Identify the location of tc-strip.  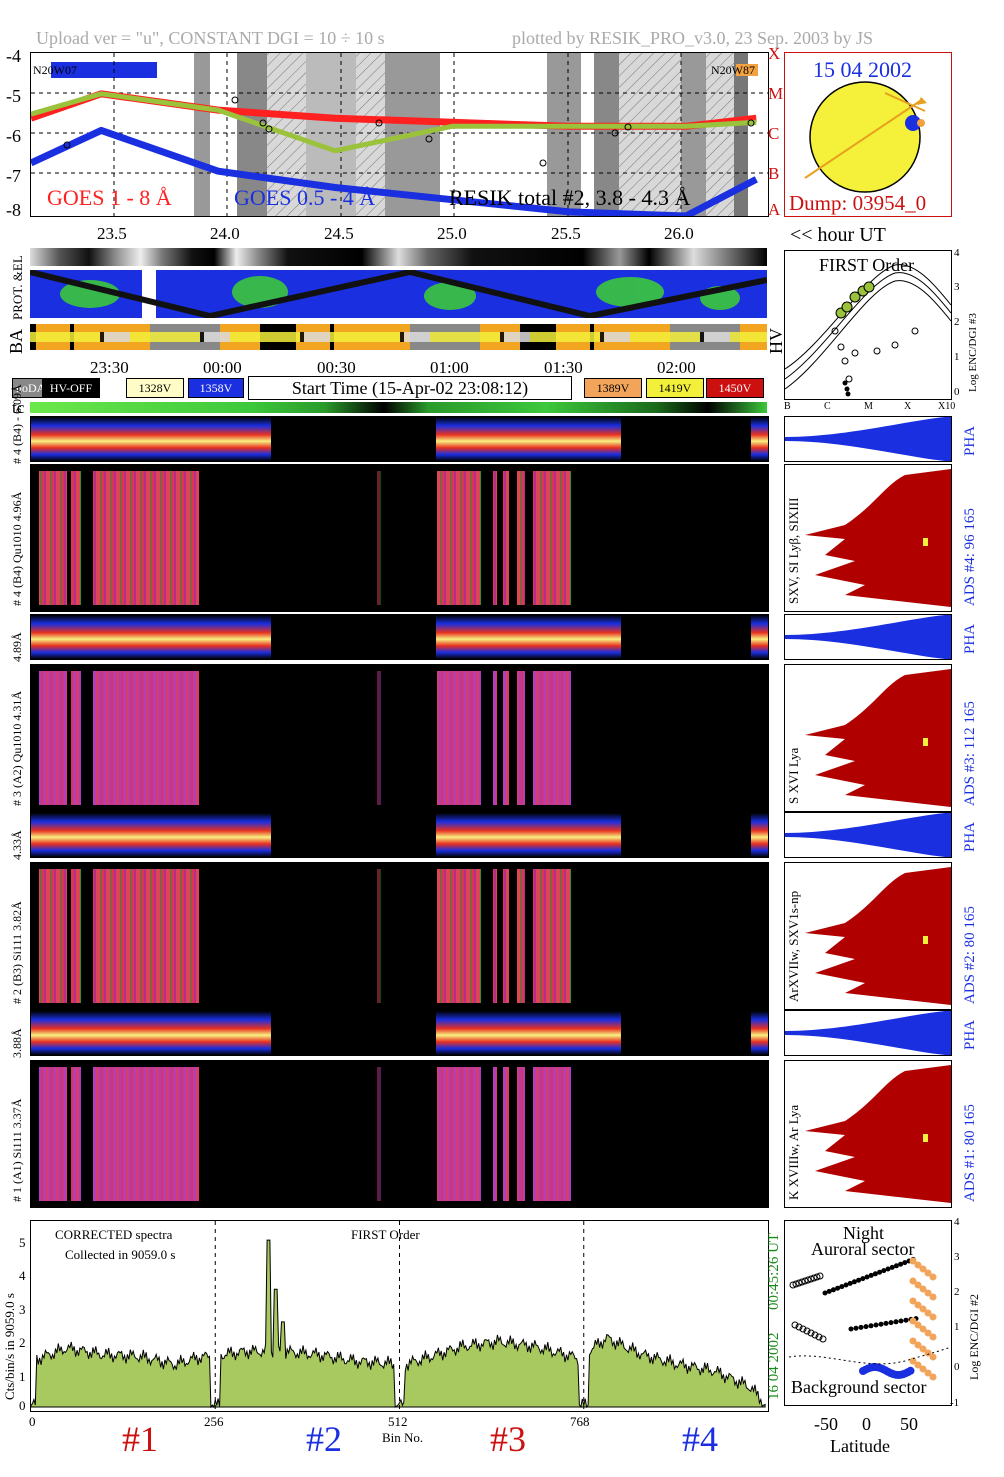
(398, 407).